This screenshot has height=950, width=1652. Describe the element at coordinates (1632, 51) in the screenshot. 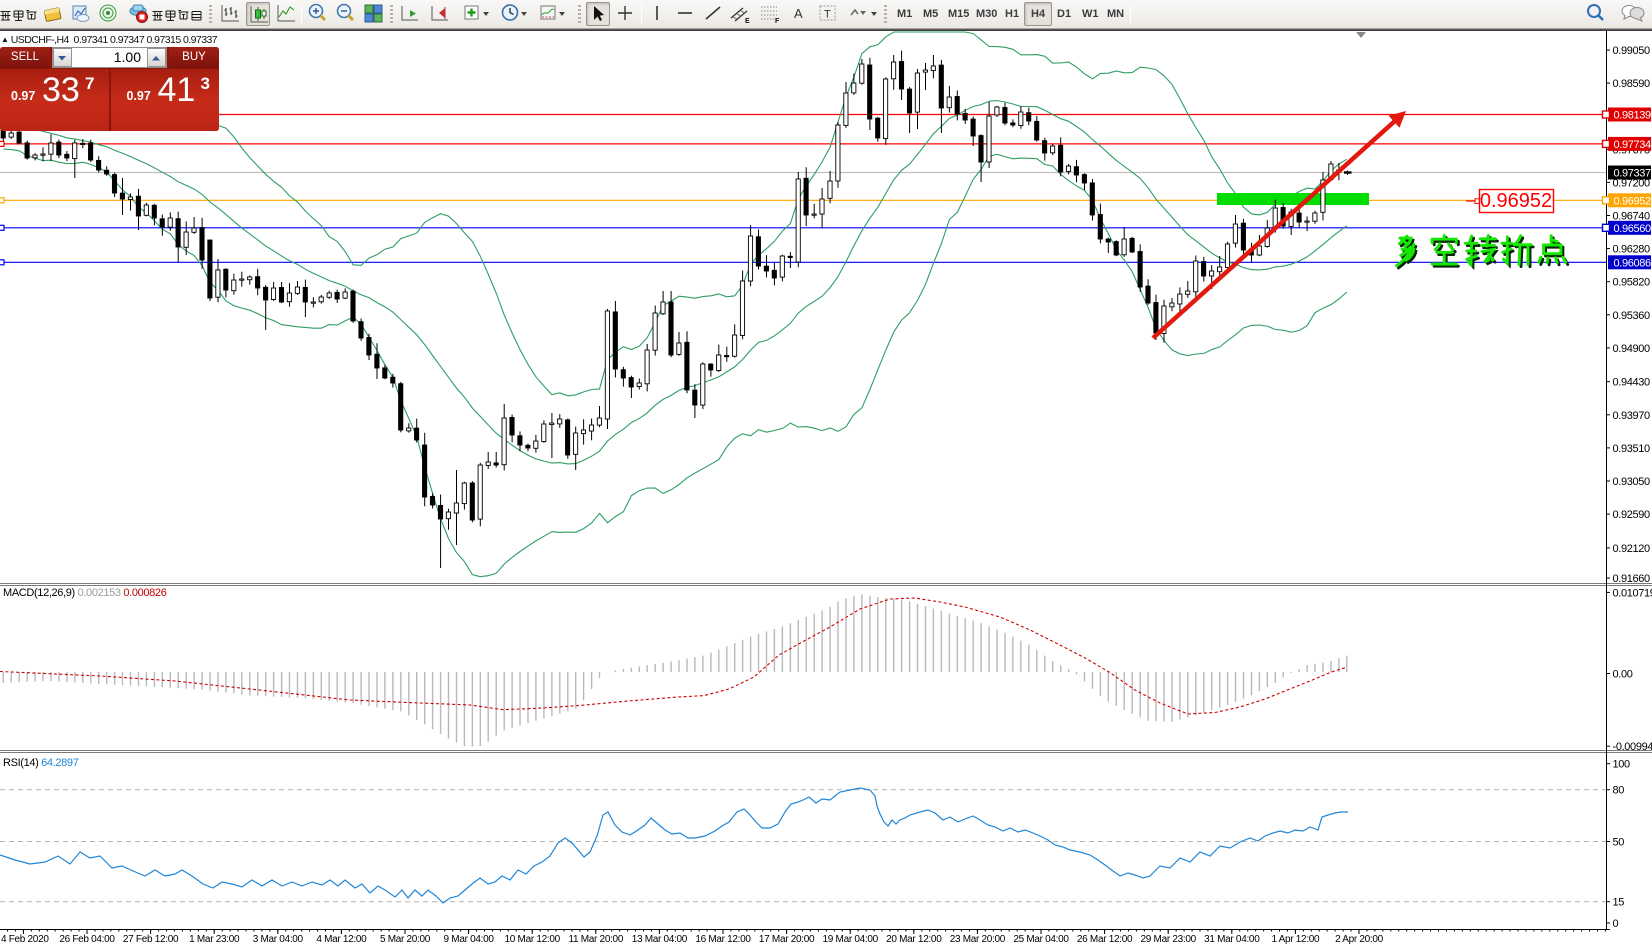

I see `svg-text: 0.99050` at that location.